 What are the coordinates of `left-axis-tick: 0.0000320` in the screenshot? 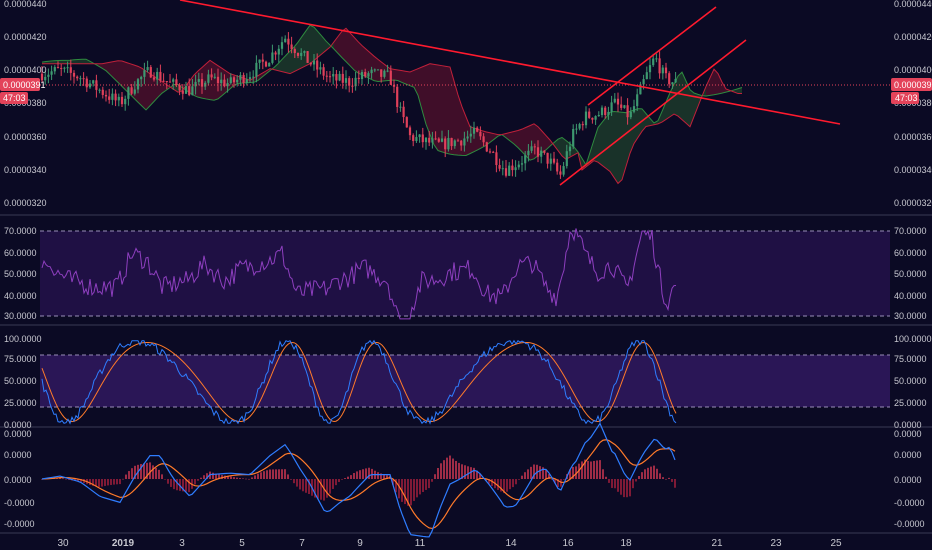 It's located at (25, 203).